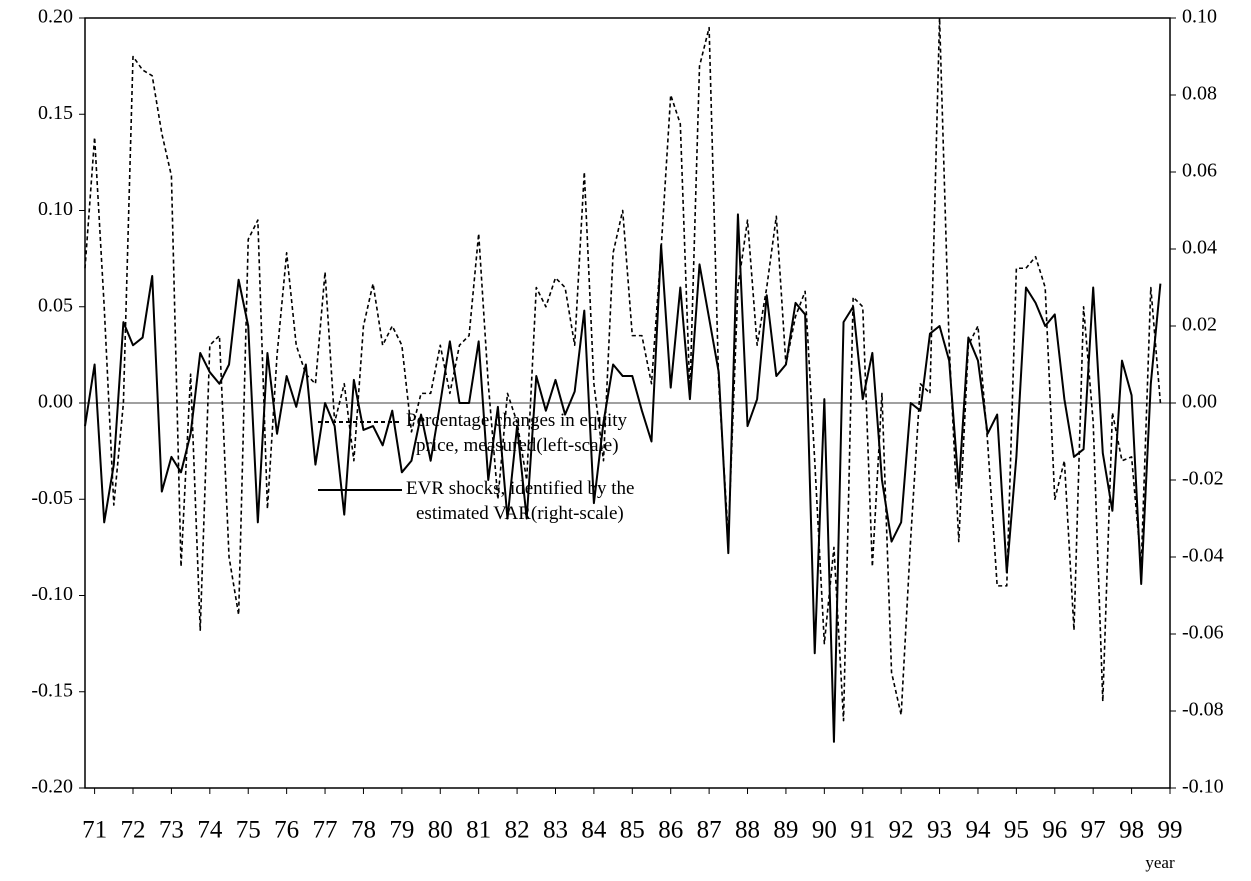 The image size is (1251, 881). What do you see at coordinates (1203, 787) in the screenshot?
I see `y2-tick-label: -0.10` at bounding box center [1203, 787].